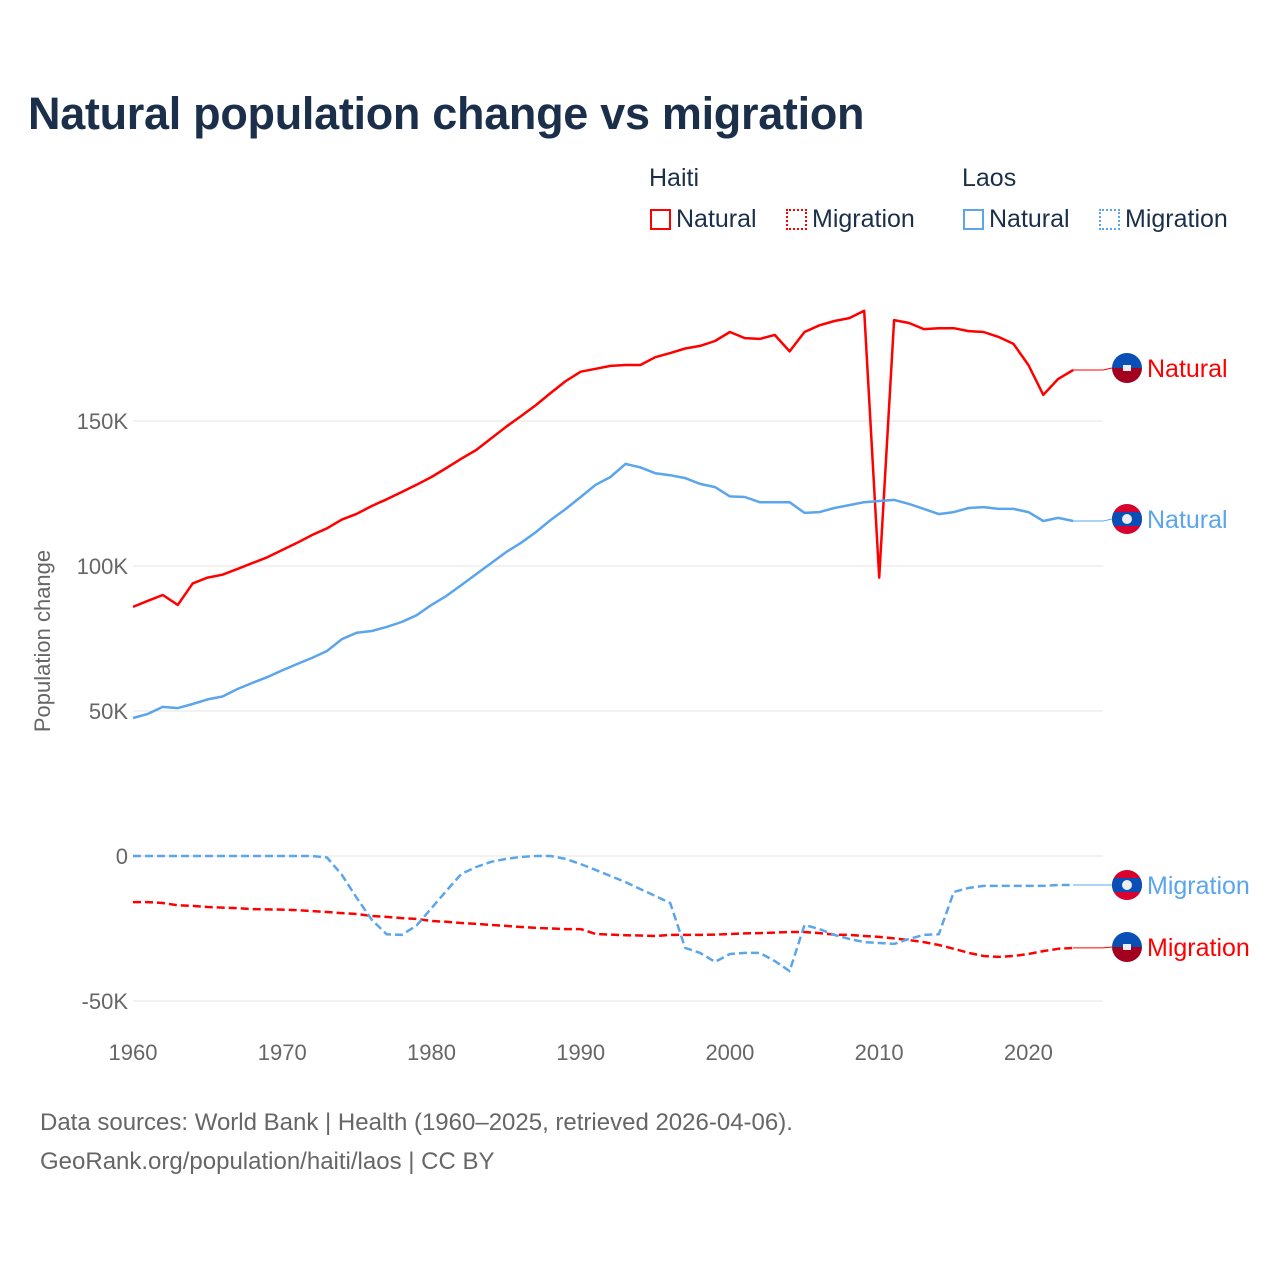 The image size is (1280, 1280). I want to click on legend-haiti-natural: Natural, so click(703, 219).